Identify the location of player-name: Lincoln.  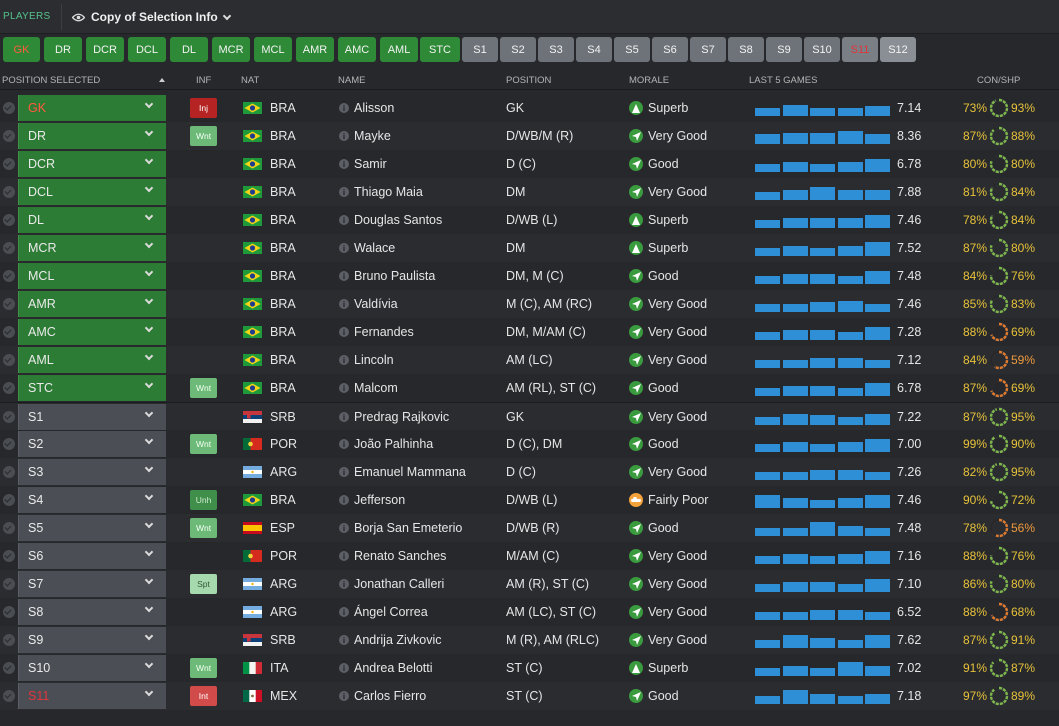
(374, 360).